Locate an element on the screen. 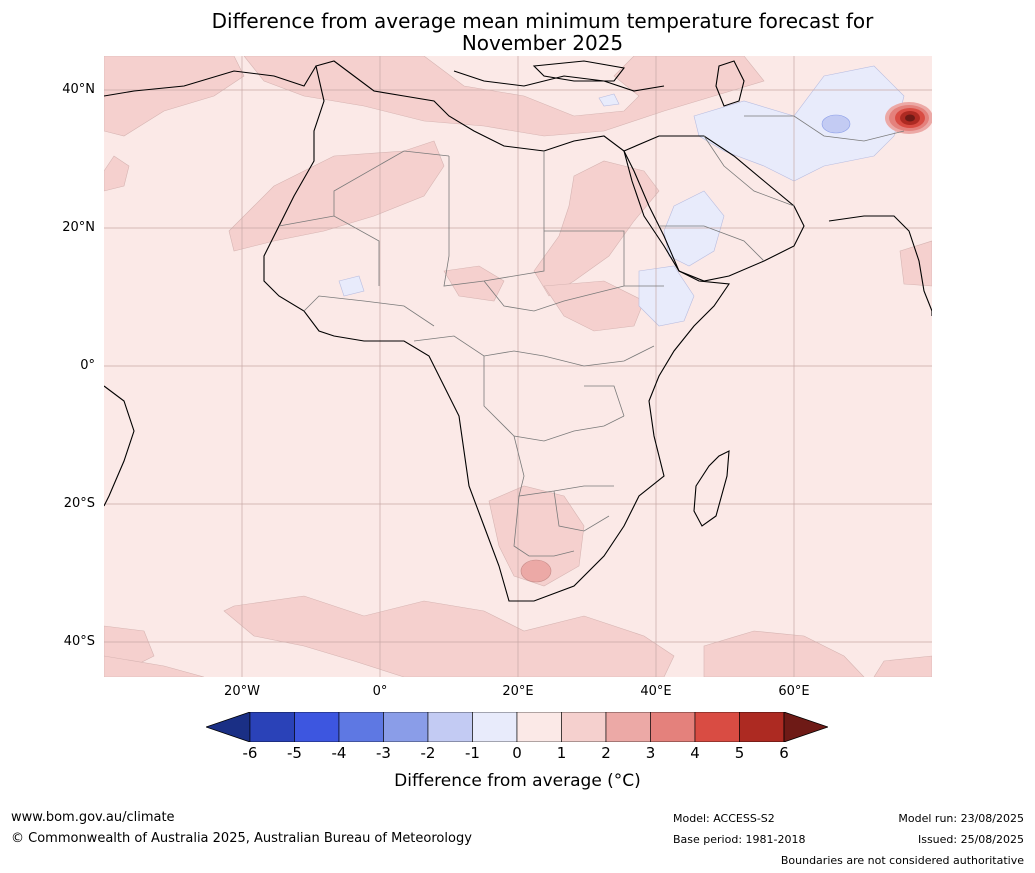 The image size is (1035, 873). lon-label-0: 0° is located at coordinates (380, 691).